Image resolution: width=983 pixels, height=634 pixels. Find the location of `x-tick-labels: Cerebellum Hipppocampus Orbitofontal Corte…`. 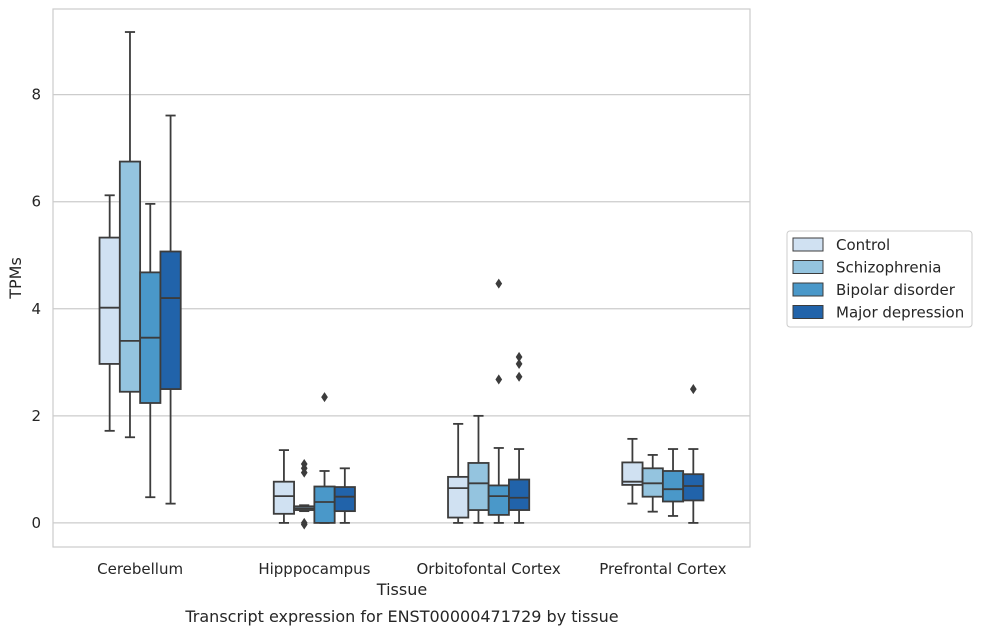

x-tick-labels: Cerebellum Hipppocampus Orbitofontal Corte… is located at coordinates (411, 569).